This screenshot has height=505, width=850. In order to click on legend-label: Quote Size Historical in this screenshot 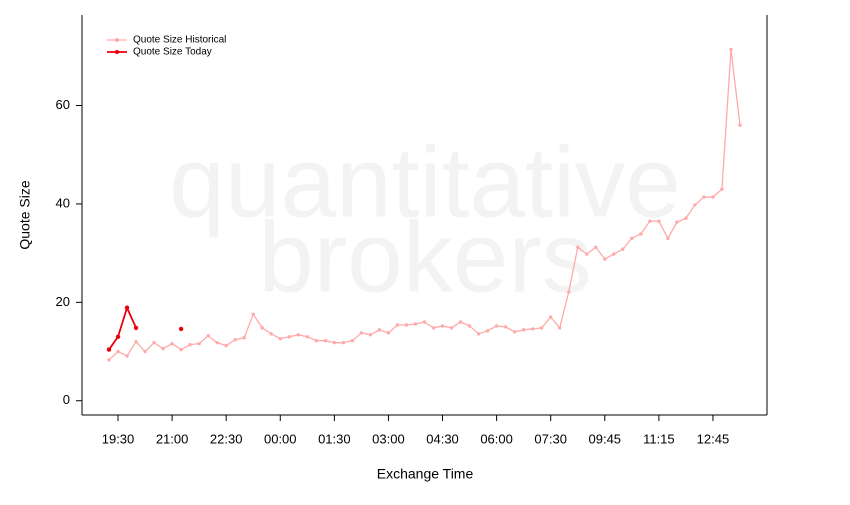, I will do `click(179, 40)`.